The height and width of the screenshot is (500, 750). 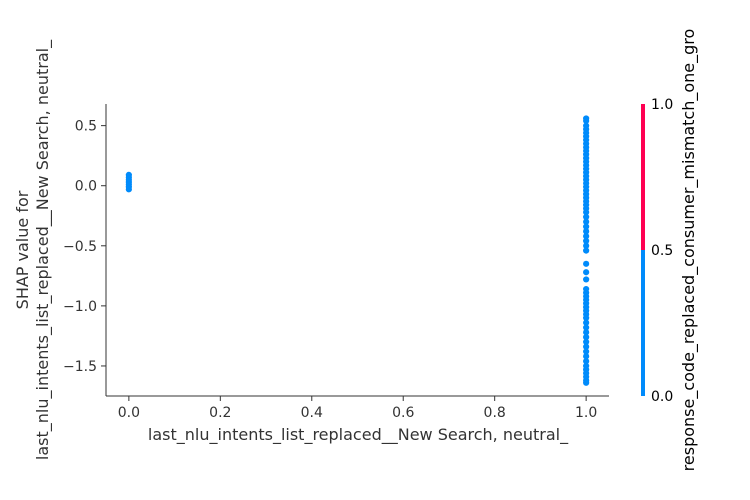 I want to click on colorbar-tick-label: 1.0, so click(x=662, y=105).